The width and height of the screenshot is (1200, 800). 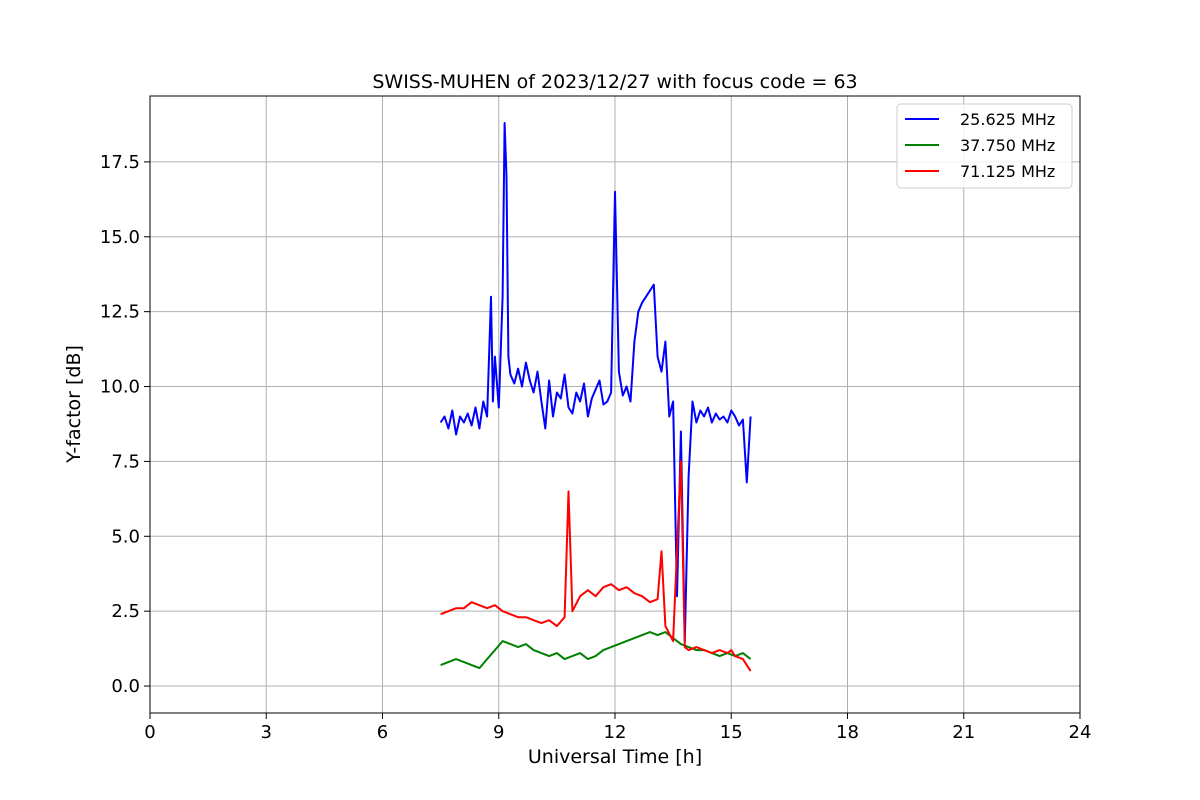 I want to click on y-tick-label: 2.5, so click(x=125, y=611).